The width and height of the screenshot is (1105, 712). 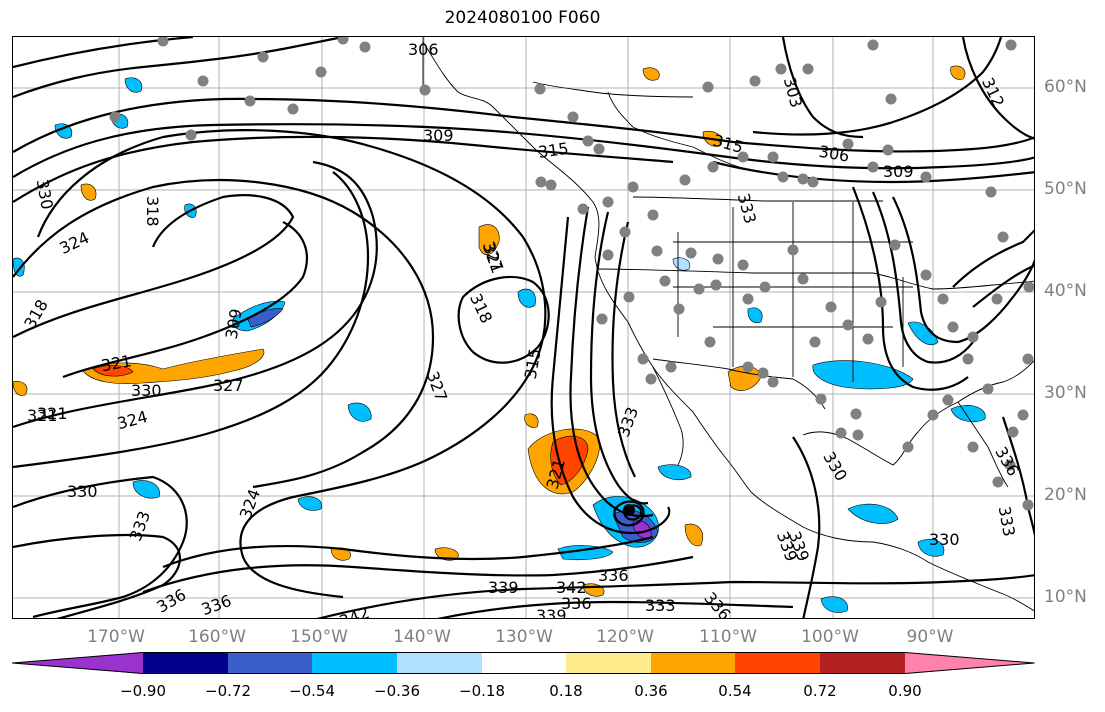 I want to click on colorbar-tick-label: −0.54, so click(x=312, y=691).